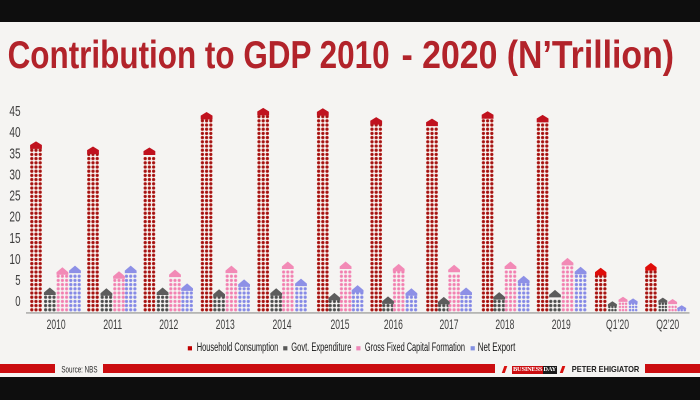 The width and height of the screenshot is (700, 400). What do you see at coordinates (238, 348) in the screenshot?
I see `svg-text: Household Consumption` at bounding box center [238, 348].